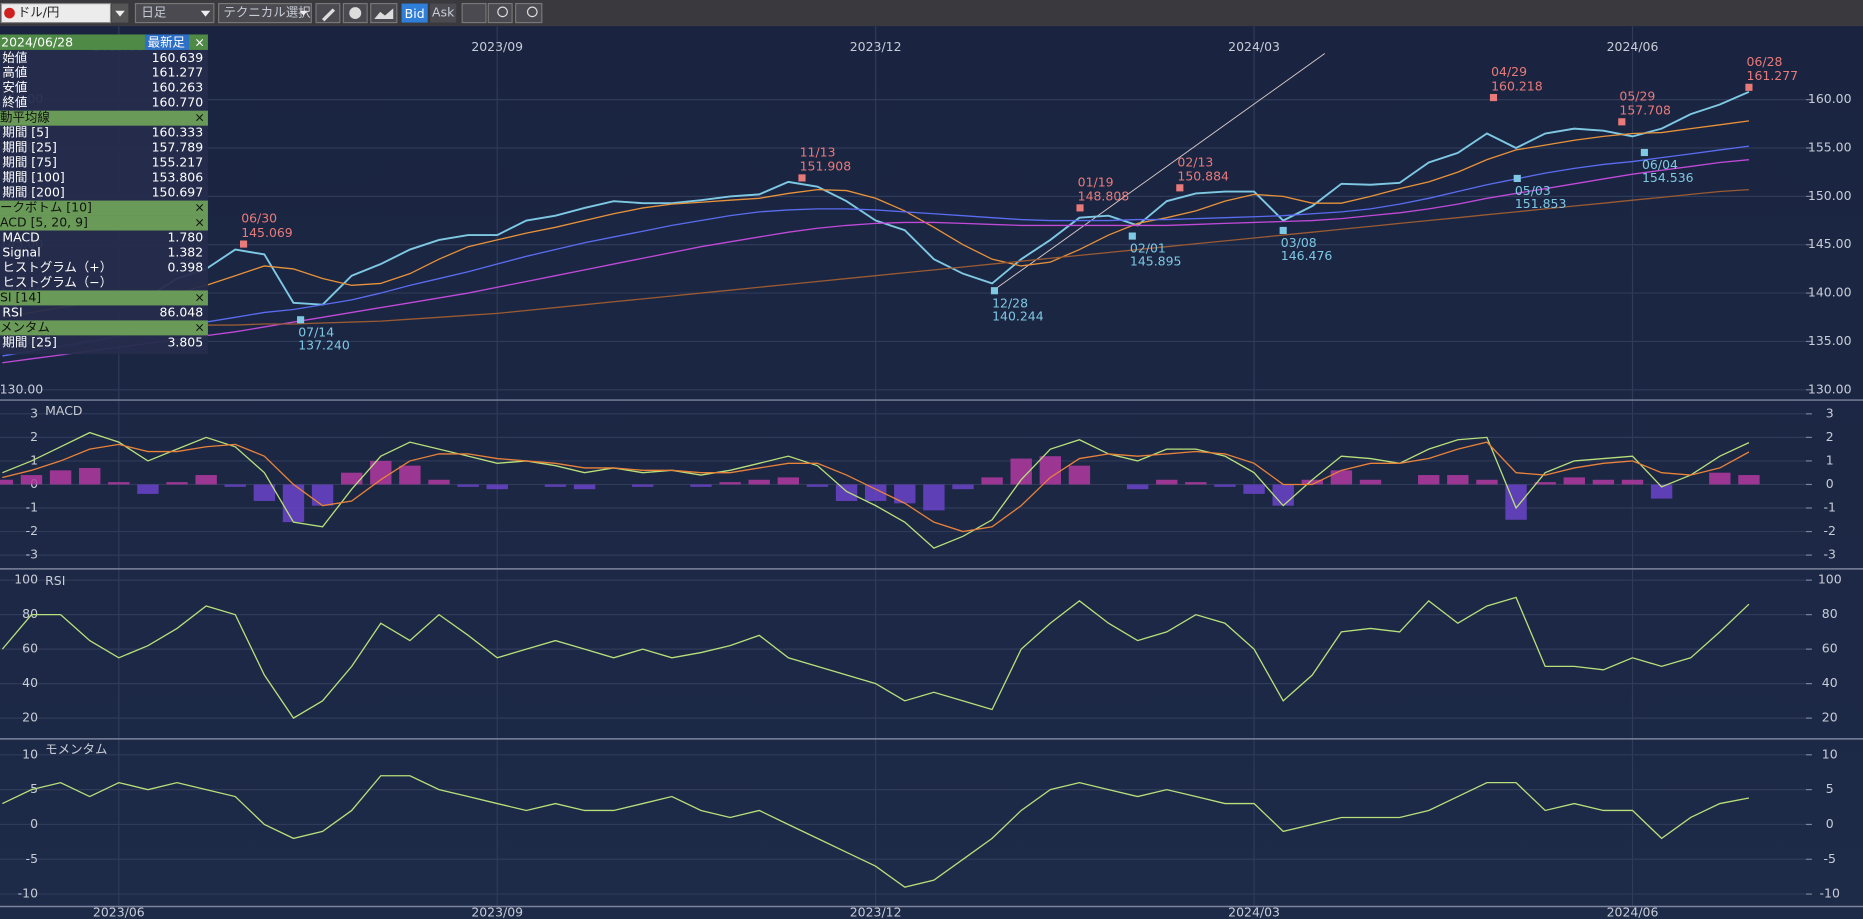 This screenshot has width=1863, height=919. What do you see at coordinates (167, 41) in the screenshot?
I see `badge-text: 最新足` at bounding box center [167, 41].